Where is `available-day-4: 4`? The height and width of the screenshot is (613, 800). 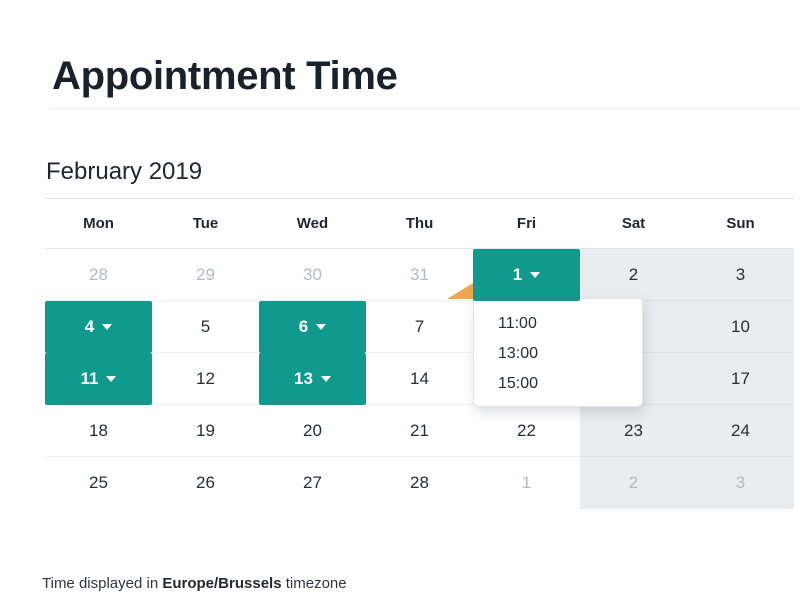 available-day-4: 4 is located at coordinates (98, 327).